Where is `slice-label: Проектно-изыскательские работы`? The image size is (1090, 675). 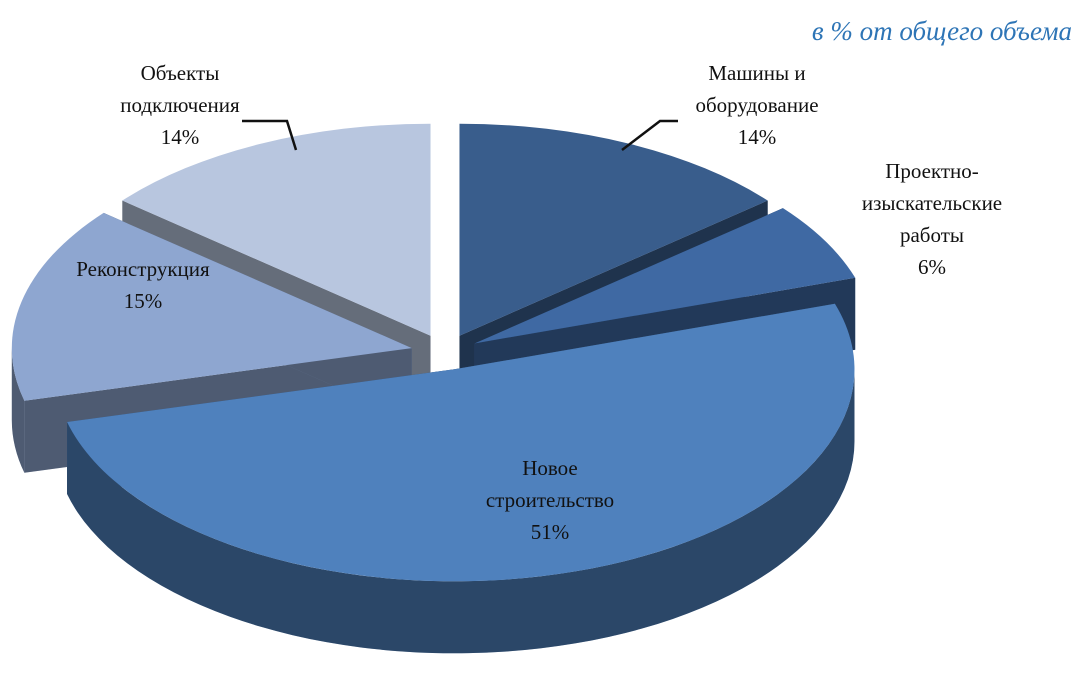 slice-label: Проектно-изыскательские работы is located at coordinates (932, 203).